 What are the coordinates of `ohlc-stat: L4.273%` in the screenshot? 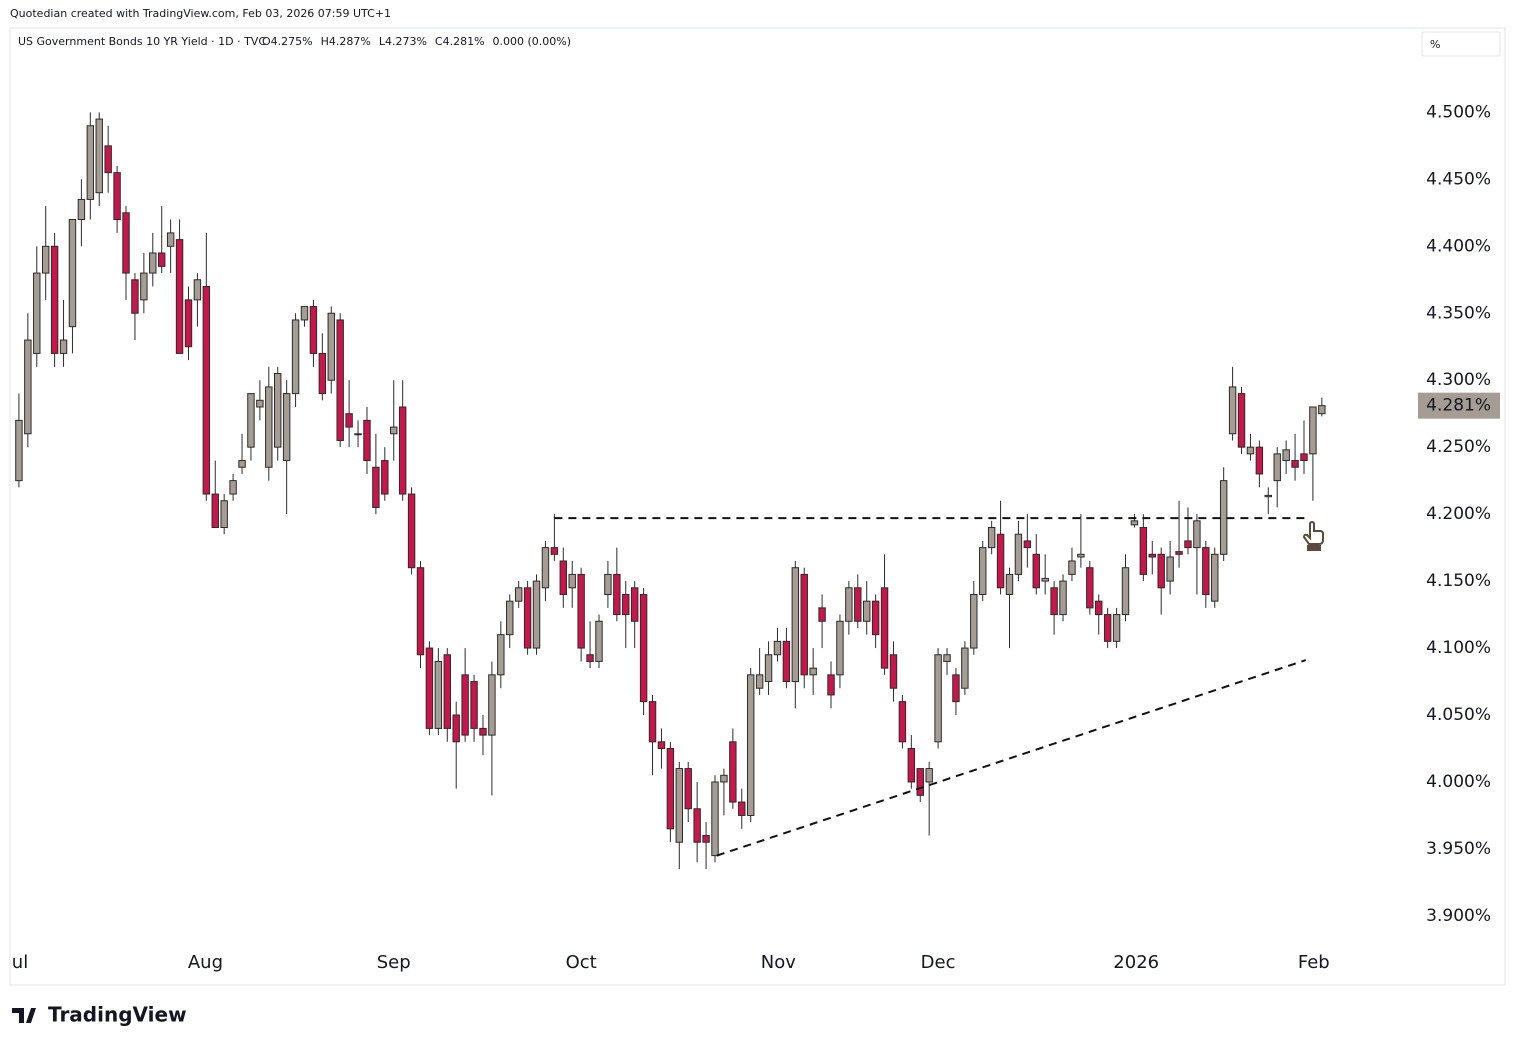 It's located at (403, 41).